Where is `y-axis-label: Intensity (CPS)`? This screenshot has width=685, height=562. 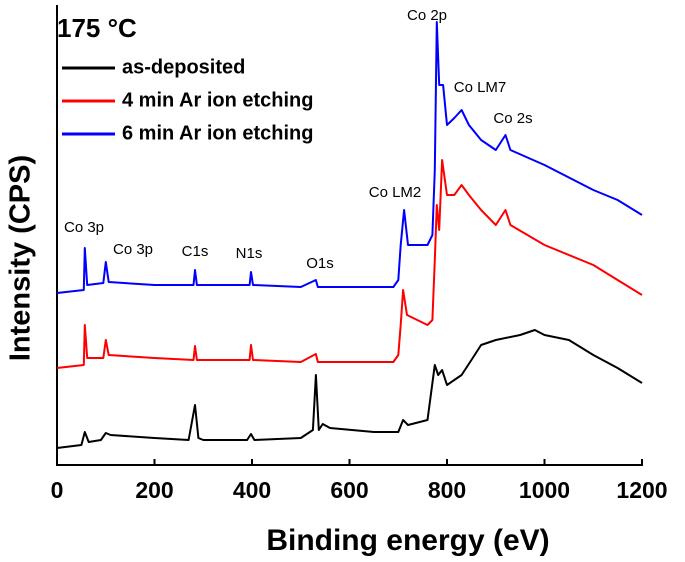
y-axis-label: Intensity (CPS) is located at coordinates (21, 258).